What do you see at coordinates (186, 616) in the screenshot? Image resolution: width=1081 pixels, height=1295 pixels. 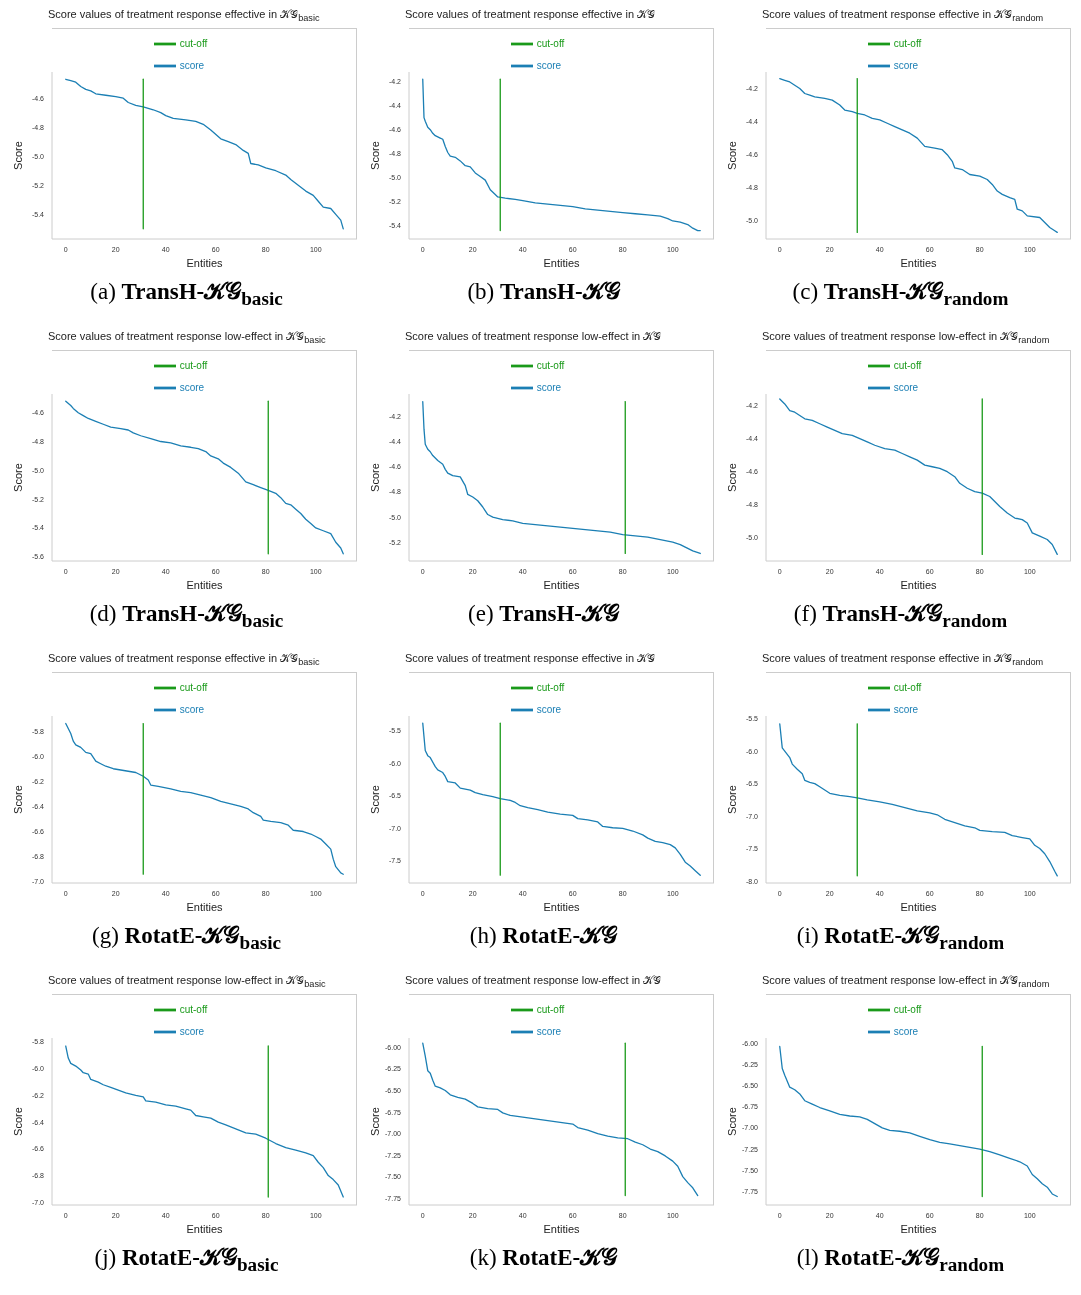 I see `text: (d) TransH-𝒦𝒢$_{basic}$` at bounding box center [186, 616].